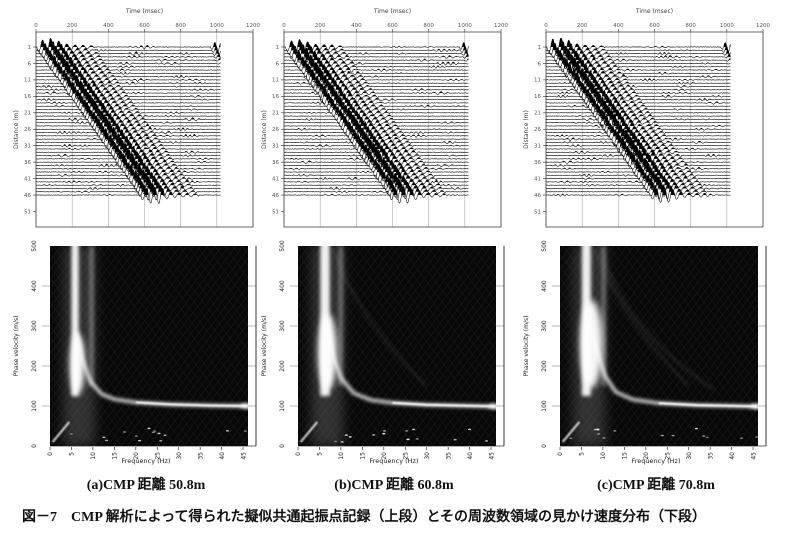 Image resolution: width=788 pixels, height=536 pixels. I want to click on seis-traces-wiggle-c, so click(638, 120).